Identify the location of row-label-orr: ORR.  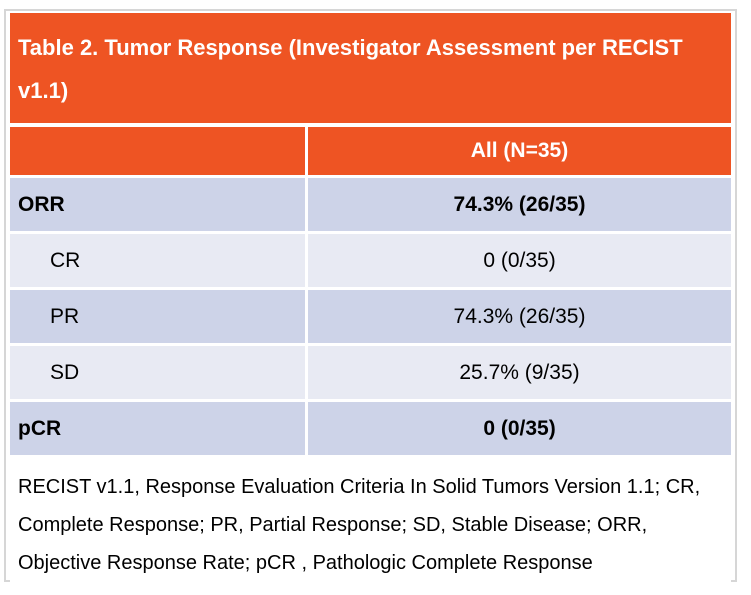
(157, 204).